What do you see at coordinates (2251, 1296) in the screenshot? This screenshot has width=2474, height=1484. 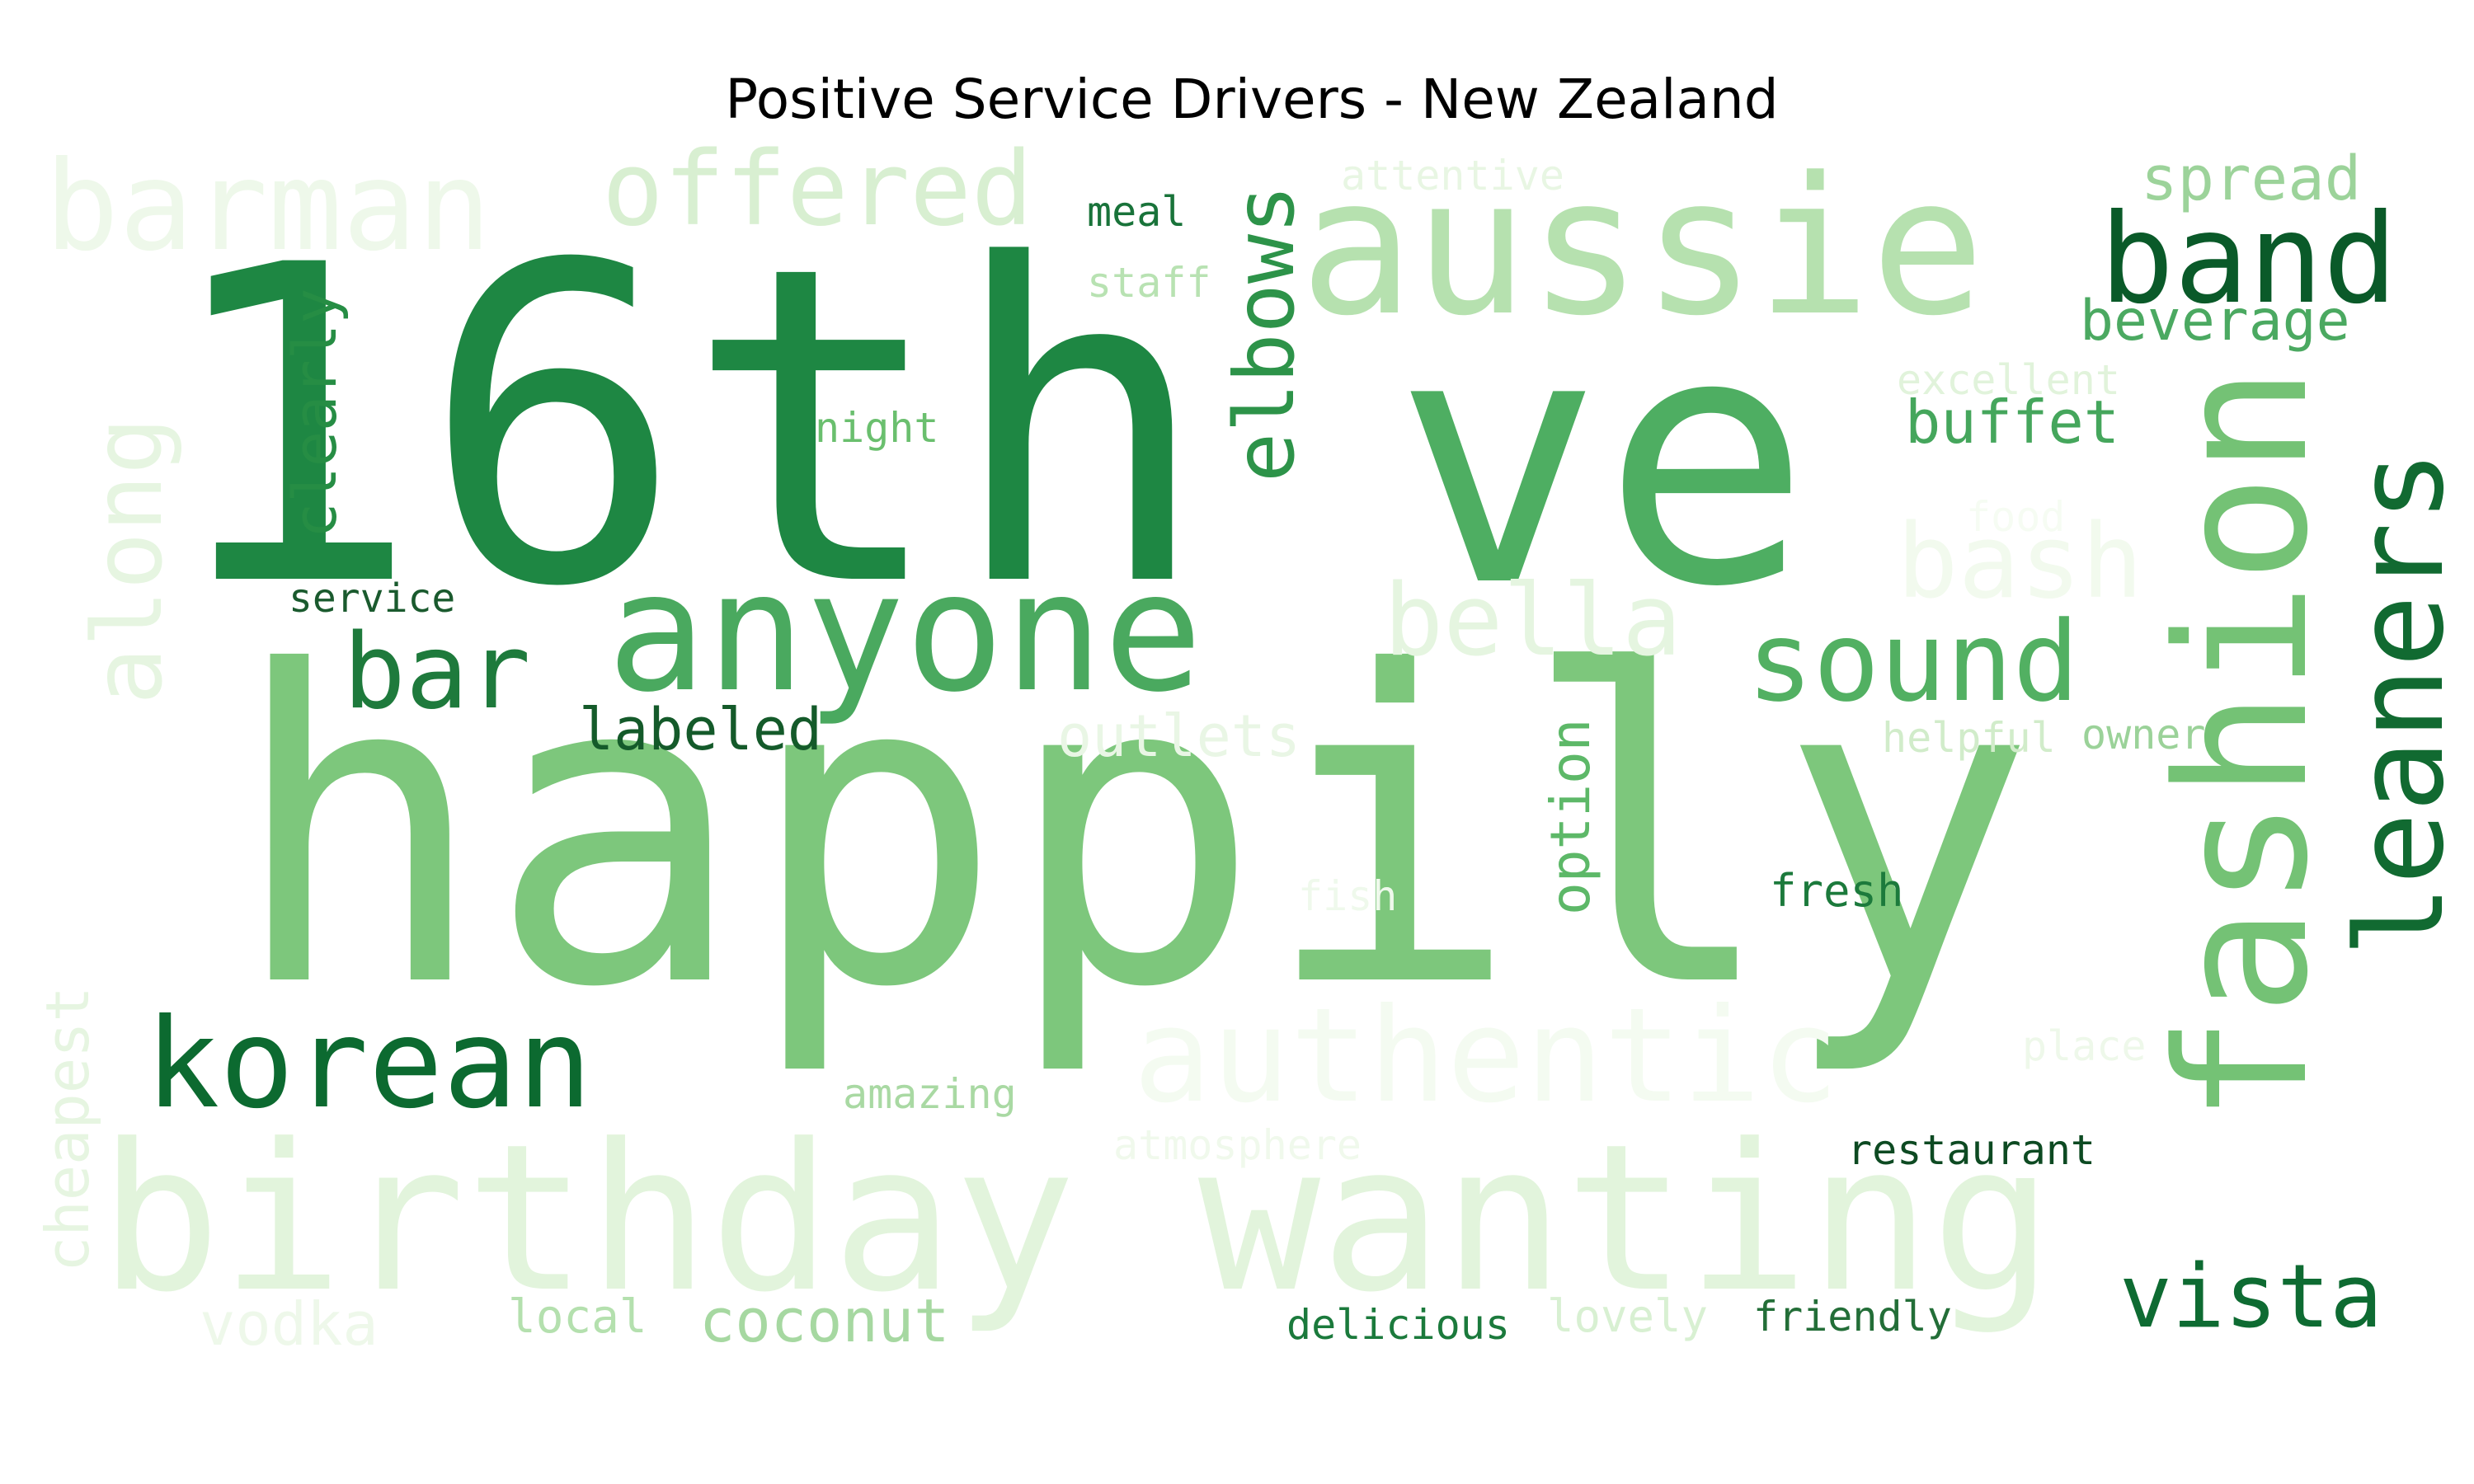 I see `word-vista: vista` at bounding box center [2251, 1296].